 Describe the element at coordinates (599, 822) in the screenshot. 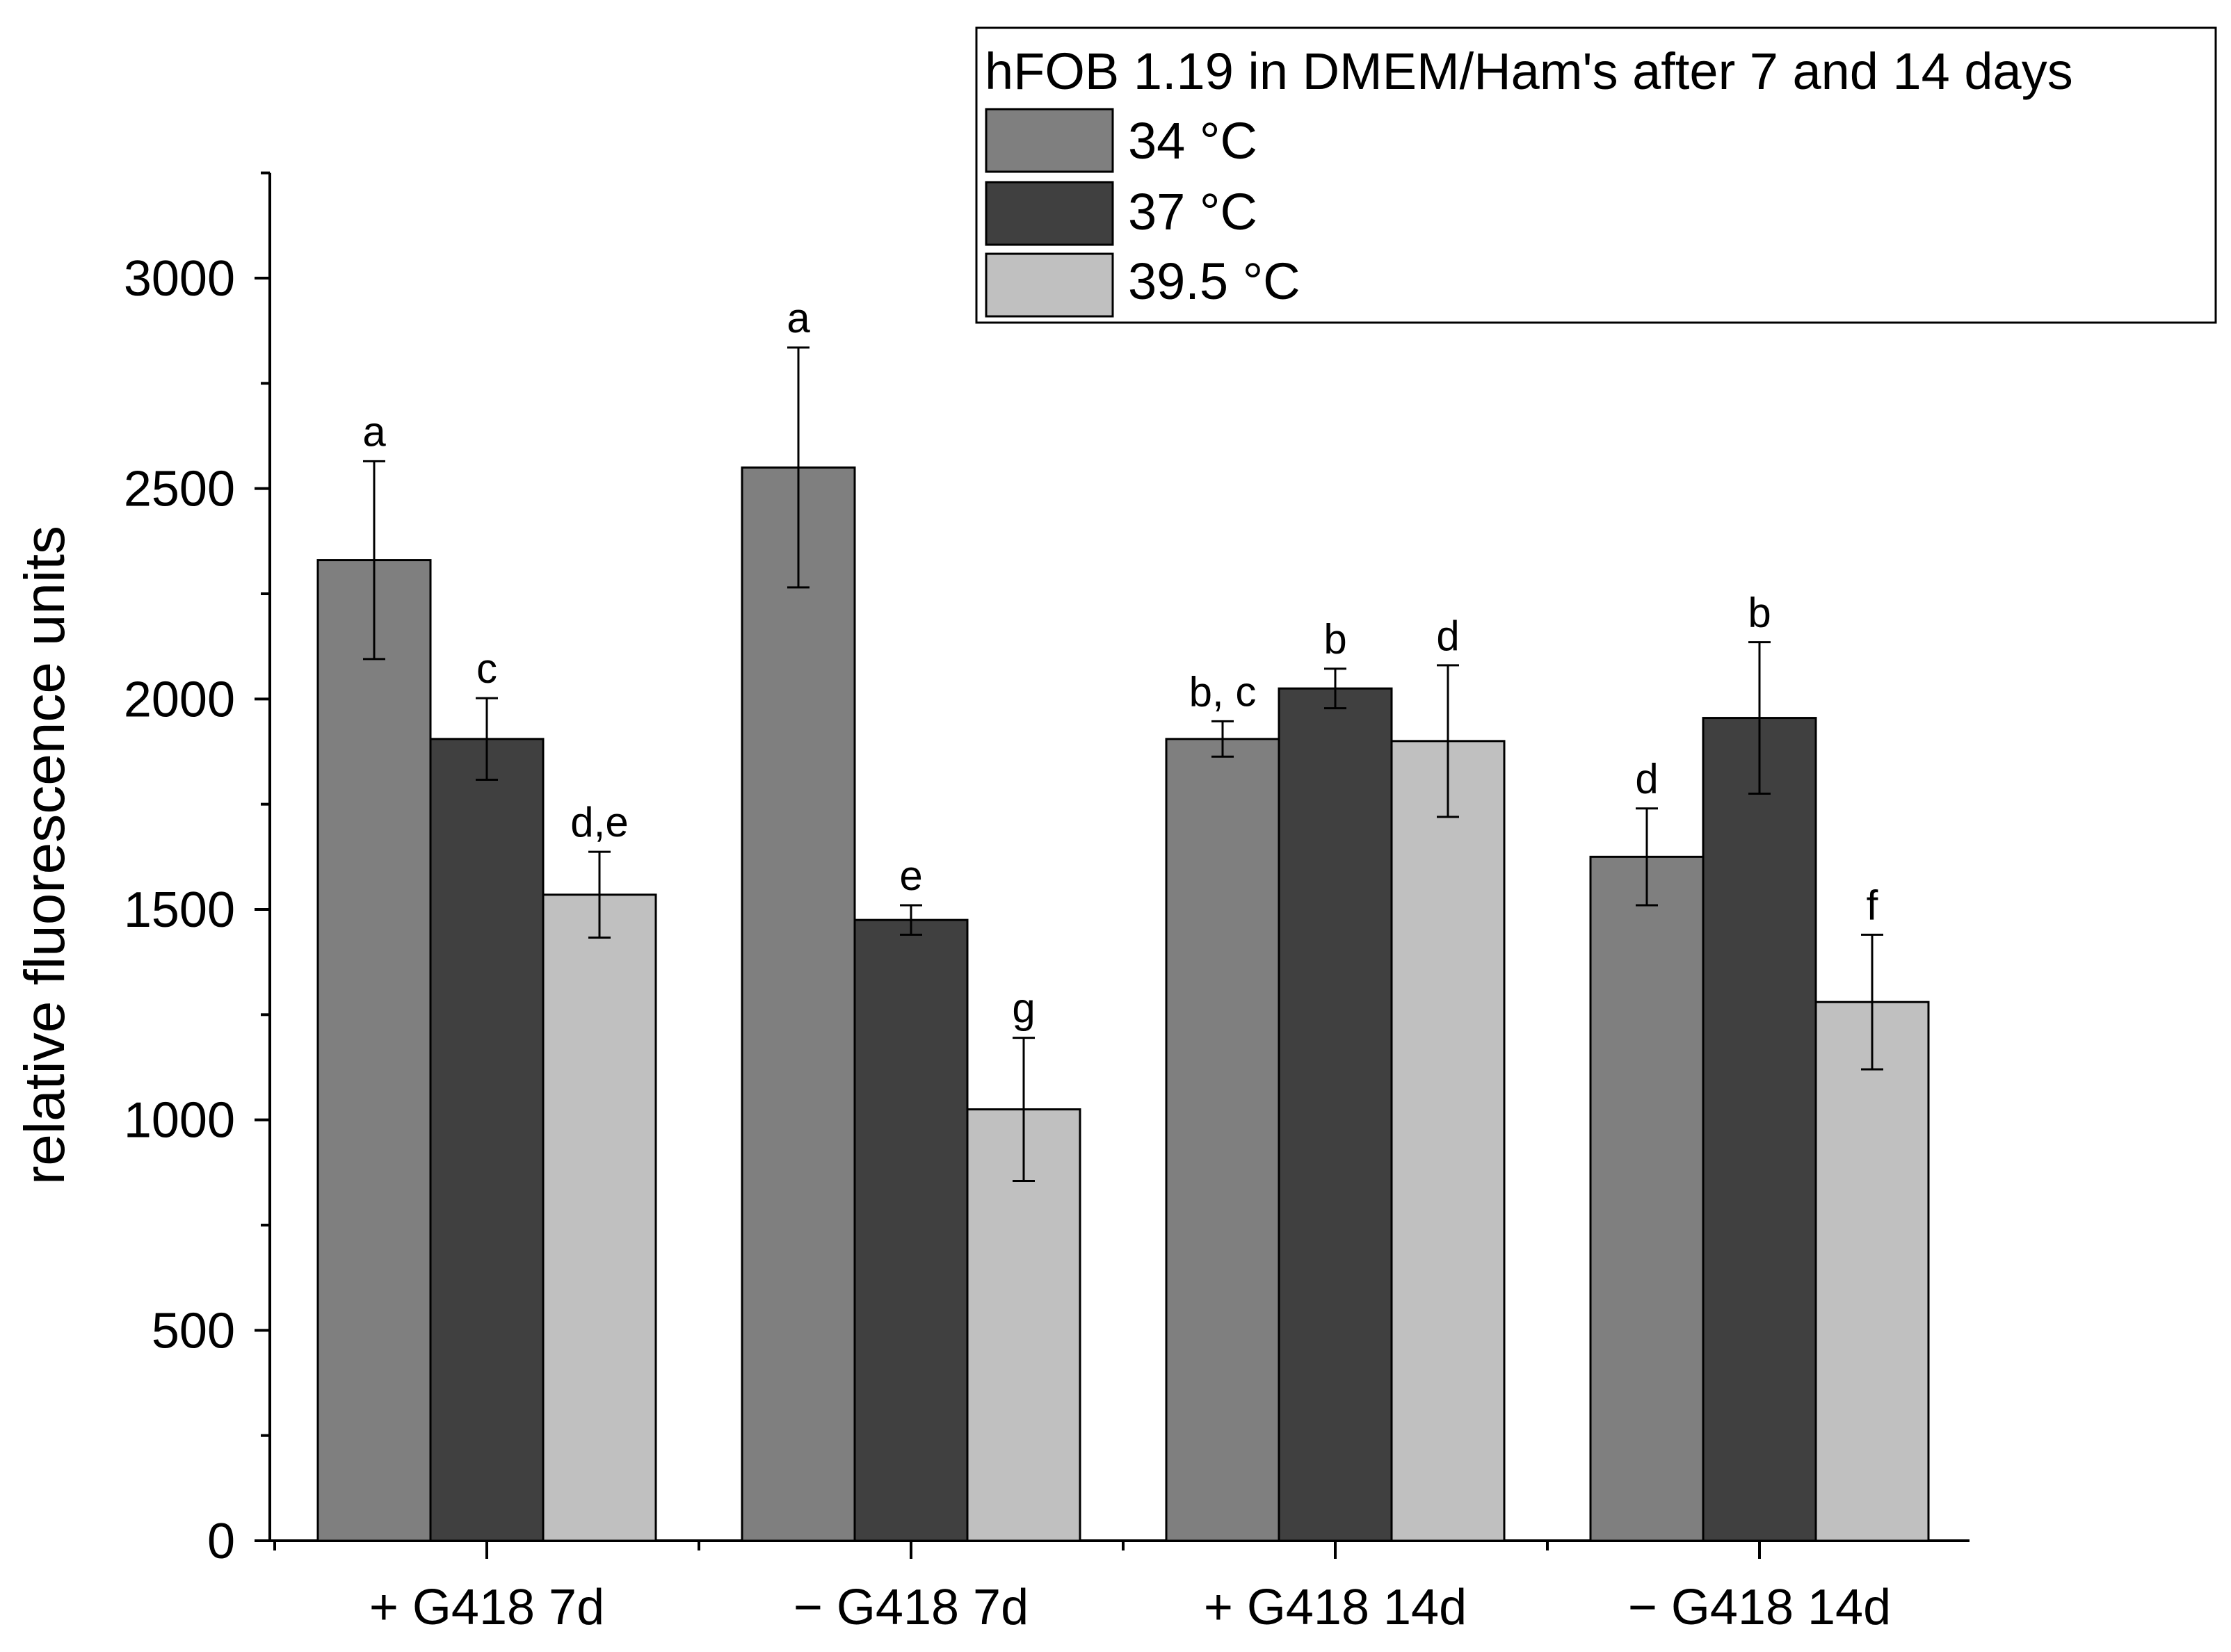

I see `significance-label: d,e` at that location.